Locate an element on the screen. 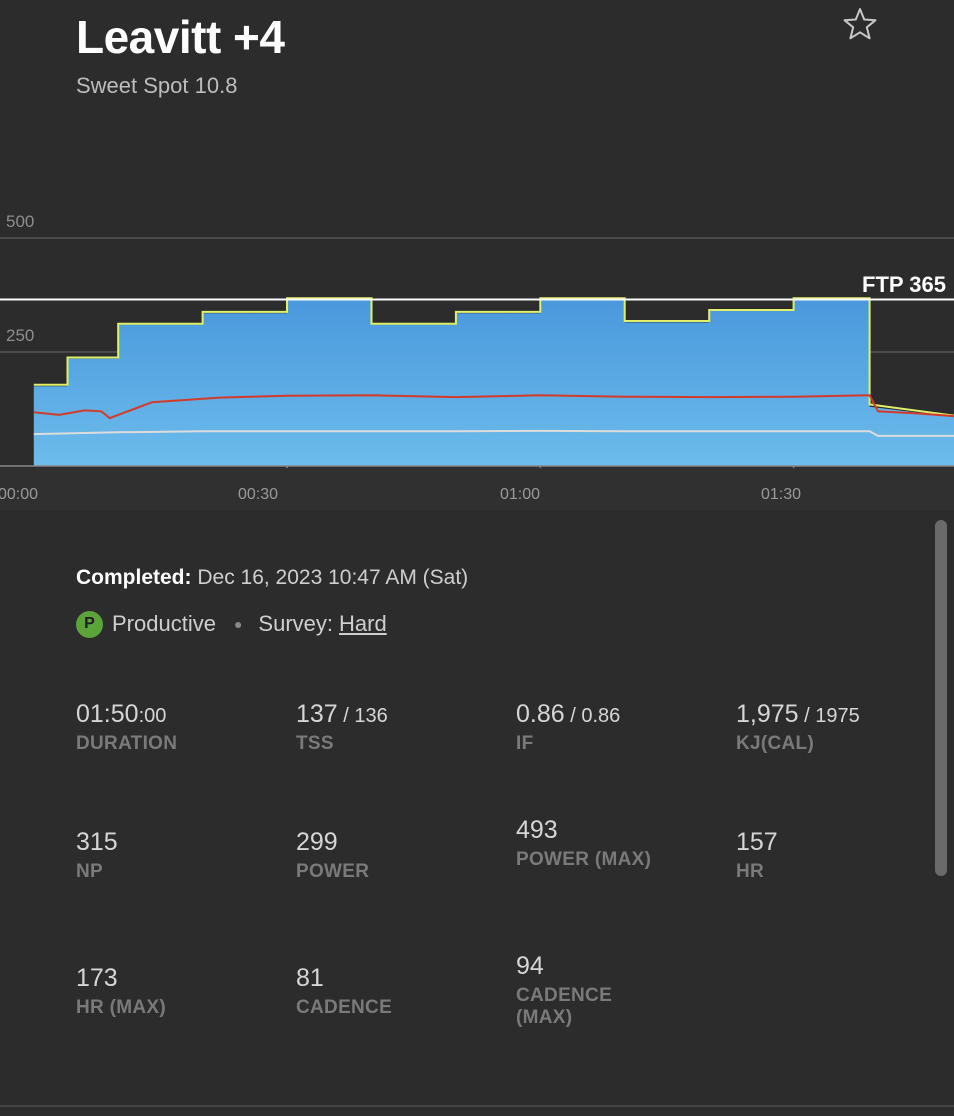  metric-np: 315 NP is located at coordinates (176, 855).